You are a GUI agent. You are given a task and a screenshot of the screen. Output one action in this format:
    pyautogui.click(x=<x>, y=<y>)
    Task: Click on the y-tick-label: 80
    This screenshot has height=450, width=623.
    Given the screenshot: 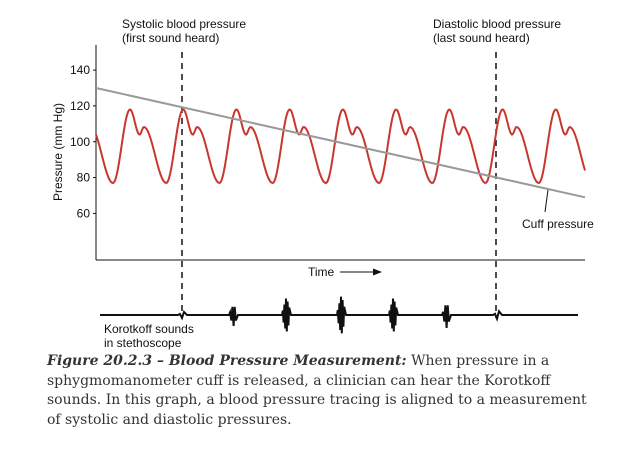 What is the action you would take?
    pyautogui.click(x=84, y=178)
    